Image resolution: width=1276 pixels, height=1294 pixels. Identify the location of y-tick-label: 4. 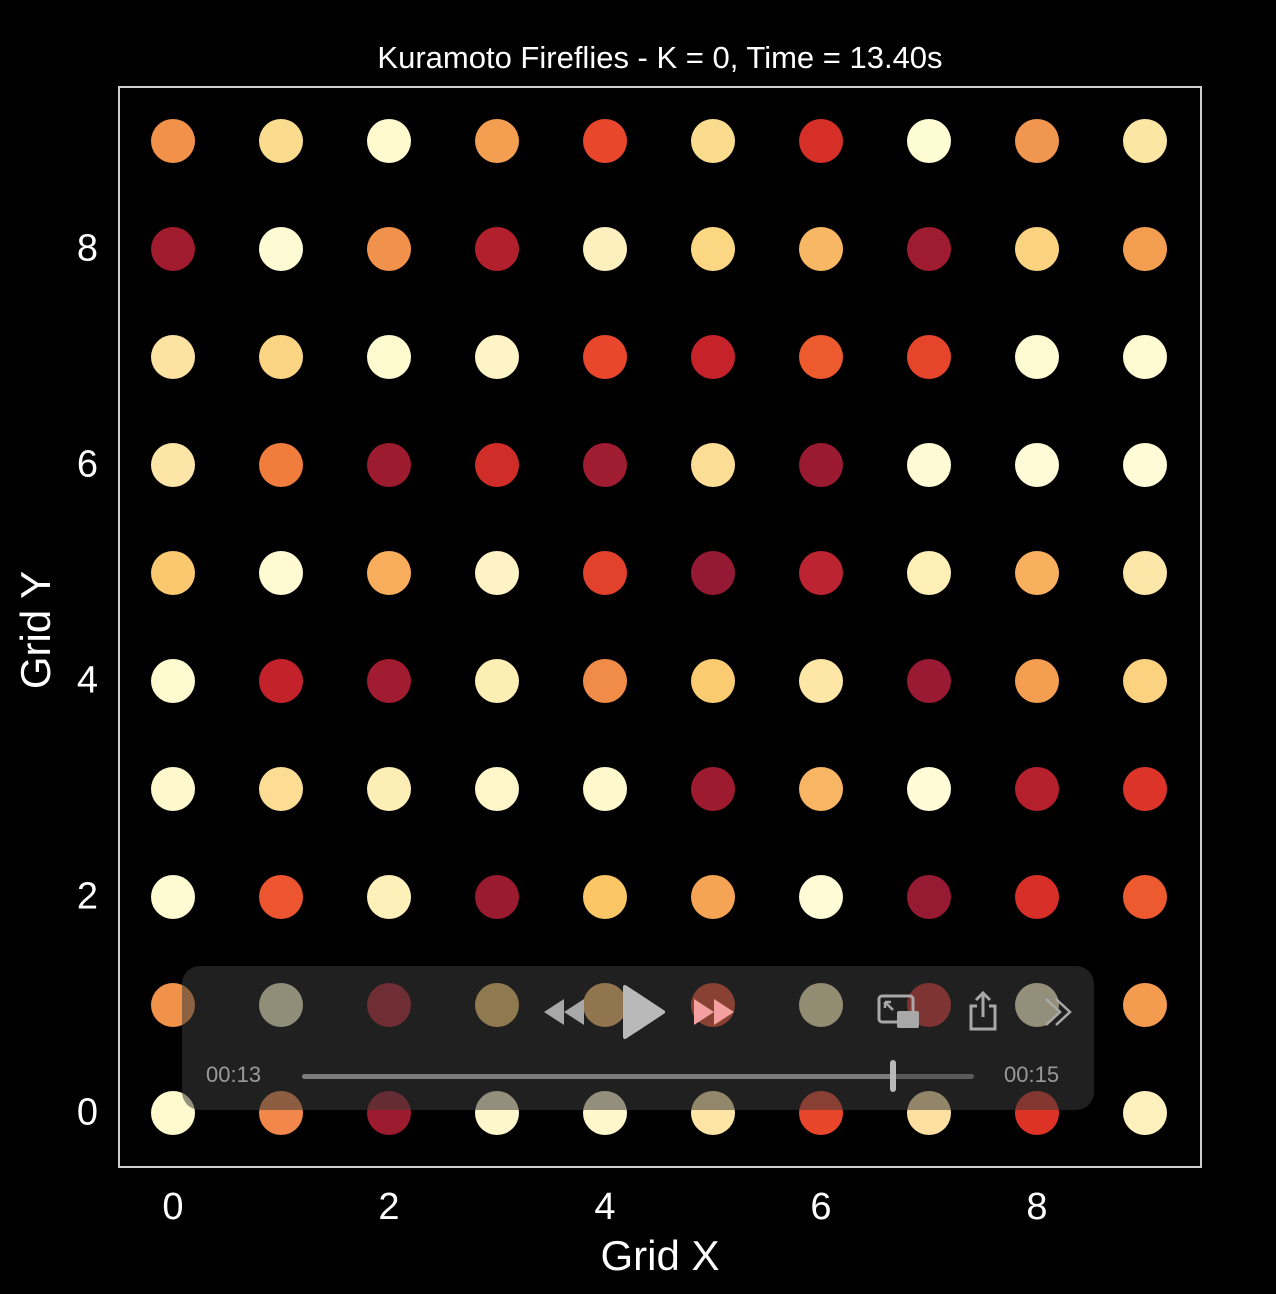
(87, 680).